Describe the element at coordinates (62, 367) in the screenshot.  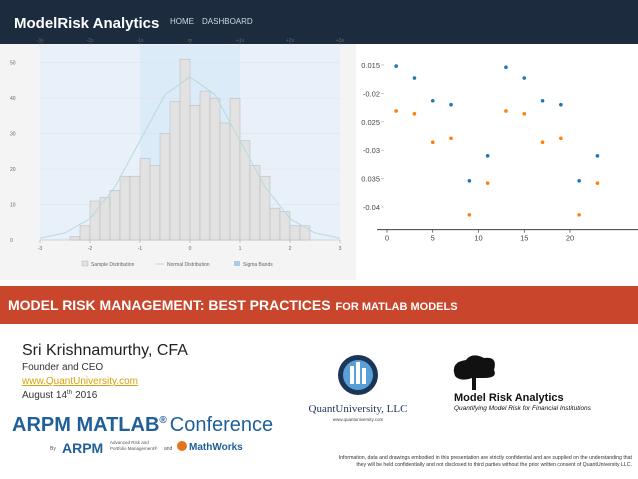
I see `presenter-role: Founder and CEO` at that location.